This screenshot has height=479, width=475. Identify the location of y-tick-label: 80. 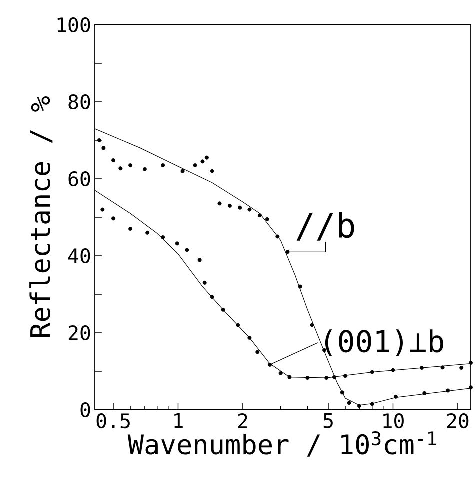
(79, 102).